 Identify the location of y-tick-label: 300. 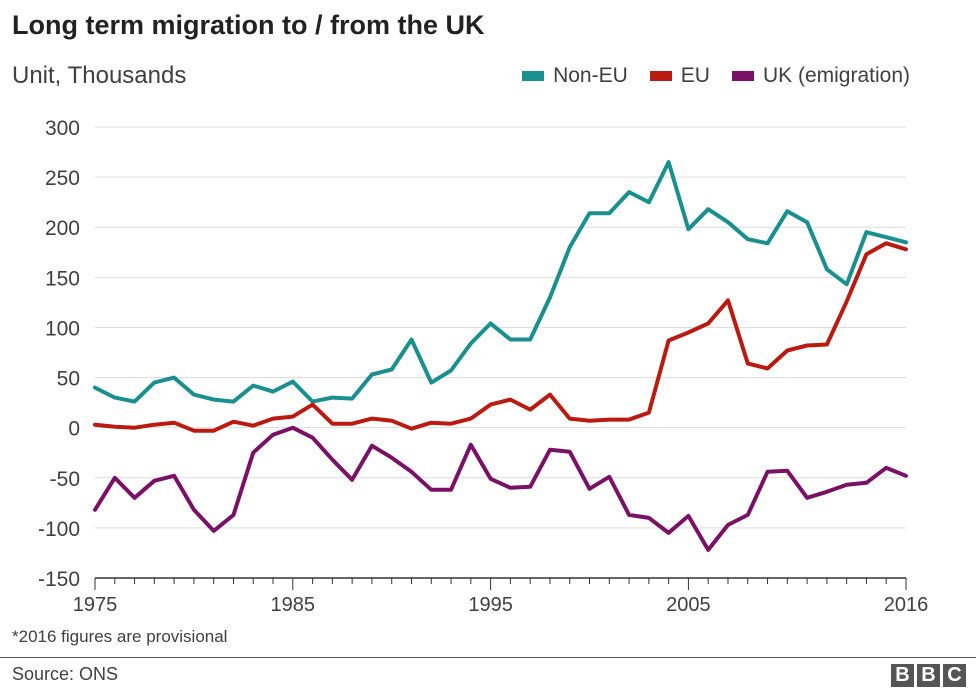
(62, 128).